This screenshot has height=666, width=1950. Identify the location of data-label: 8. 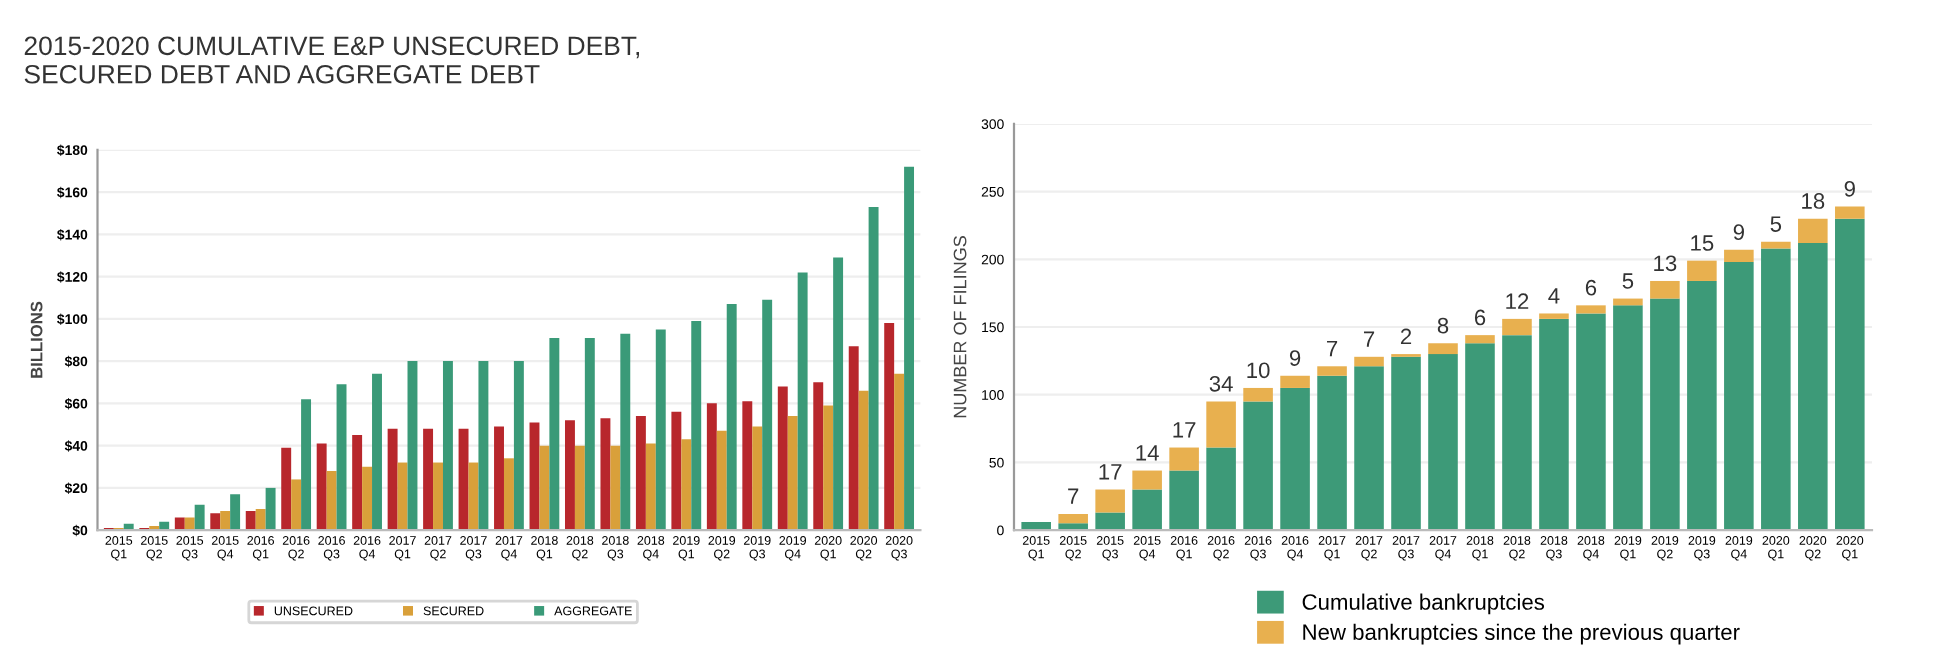
(1443, 325).